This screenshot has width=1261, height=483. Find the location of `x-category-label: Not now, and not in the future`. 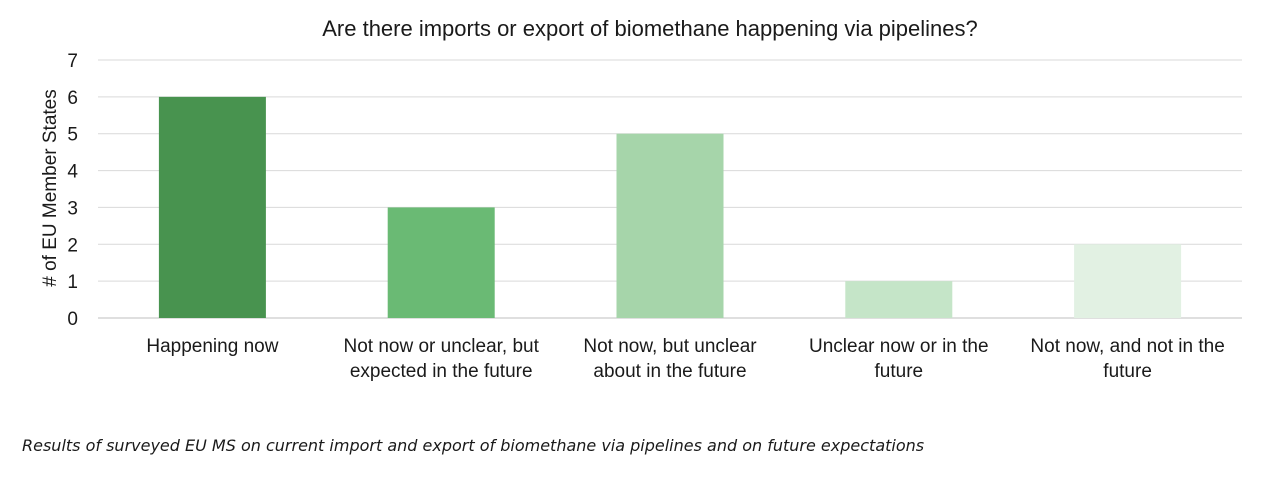

x-category-label: Not now, and not in the future is located at coordinates (1127, 359).